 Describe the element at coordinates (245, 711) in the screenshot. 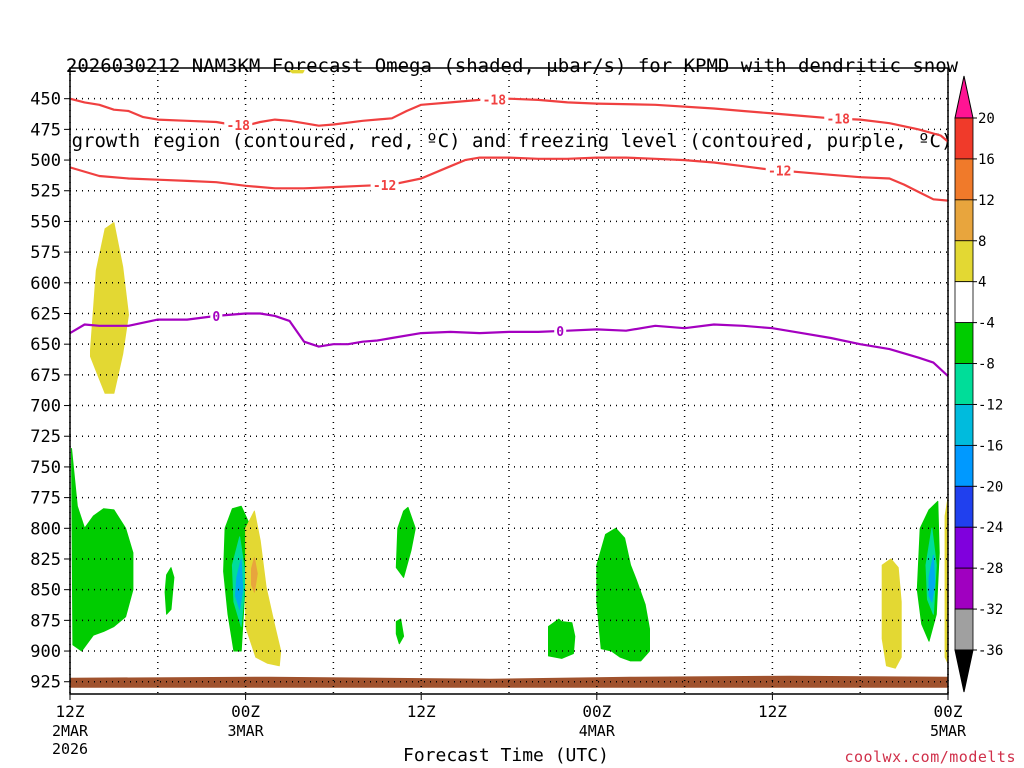

I see `x-tick-label-12: 00Z` at that location.